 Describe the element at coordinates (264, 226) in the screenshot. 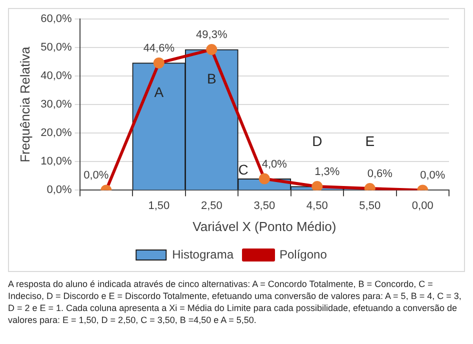

I see `x-axis-title: Variável X (Ponto Médio)` at that location.